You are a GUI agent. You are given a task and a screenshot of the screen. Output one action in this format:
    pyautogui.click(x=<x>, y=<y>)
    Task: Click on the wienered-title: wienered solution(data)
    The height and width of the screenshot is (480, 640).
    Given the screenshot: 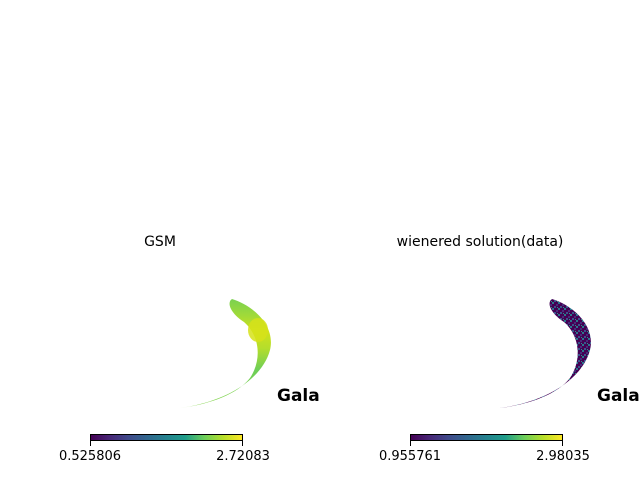 What is the action you would take?
    pyautogui.click(x=480, y=242)
    